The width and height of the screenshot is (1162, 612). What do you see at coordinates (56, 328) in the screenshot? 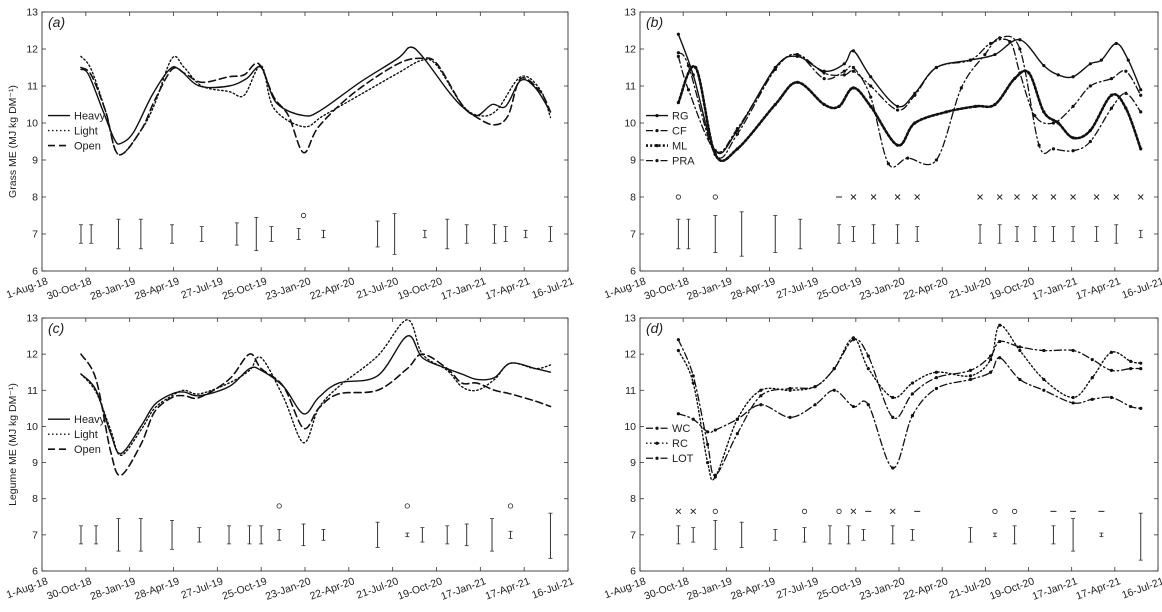
I see `panel-label: (c)` at bounding box center [56, 328].